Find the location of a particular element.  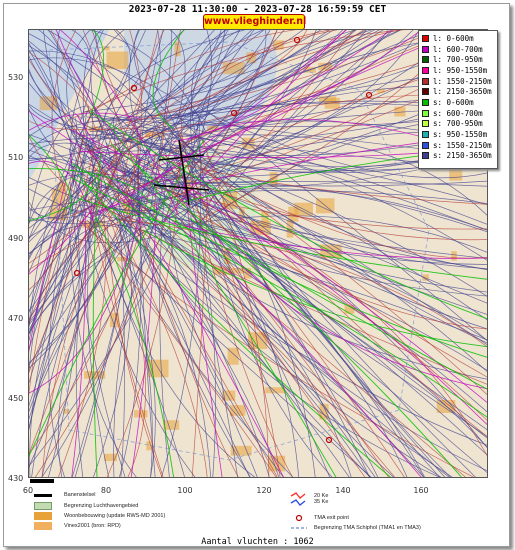

altitude-legend-label: s: 950-1550m is located at coordinates (460, 135).